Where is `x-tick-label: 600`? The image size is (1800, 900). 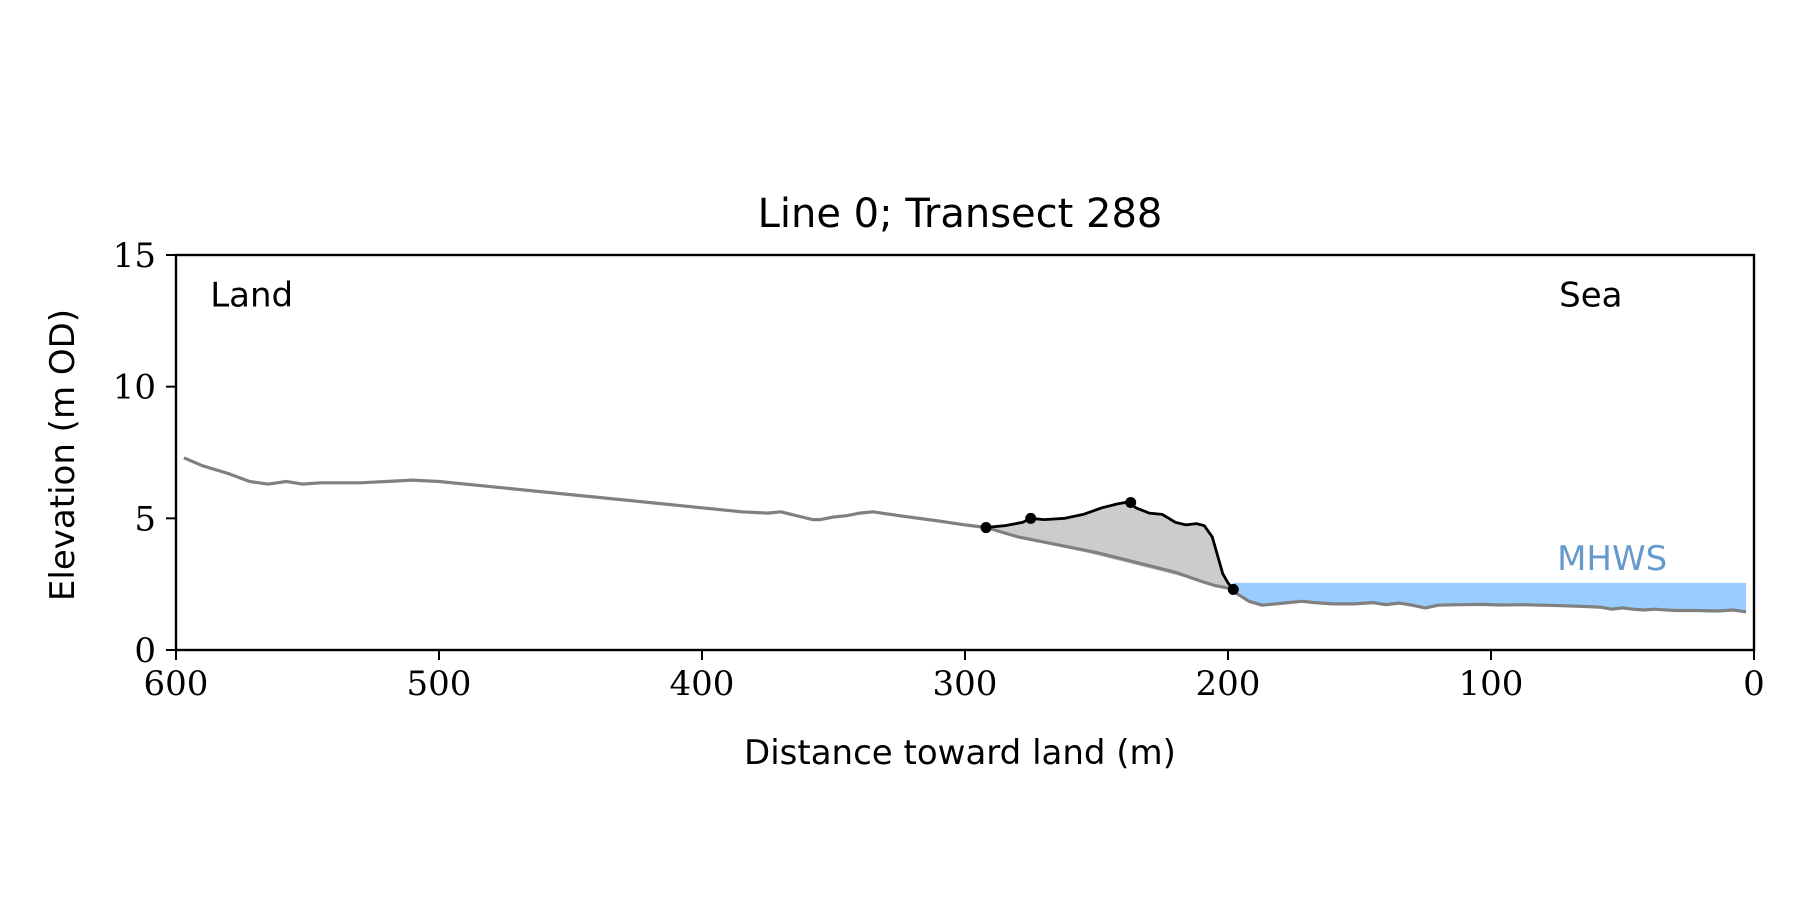 x-tick-label: 600 is located at coordinates (176, 684).